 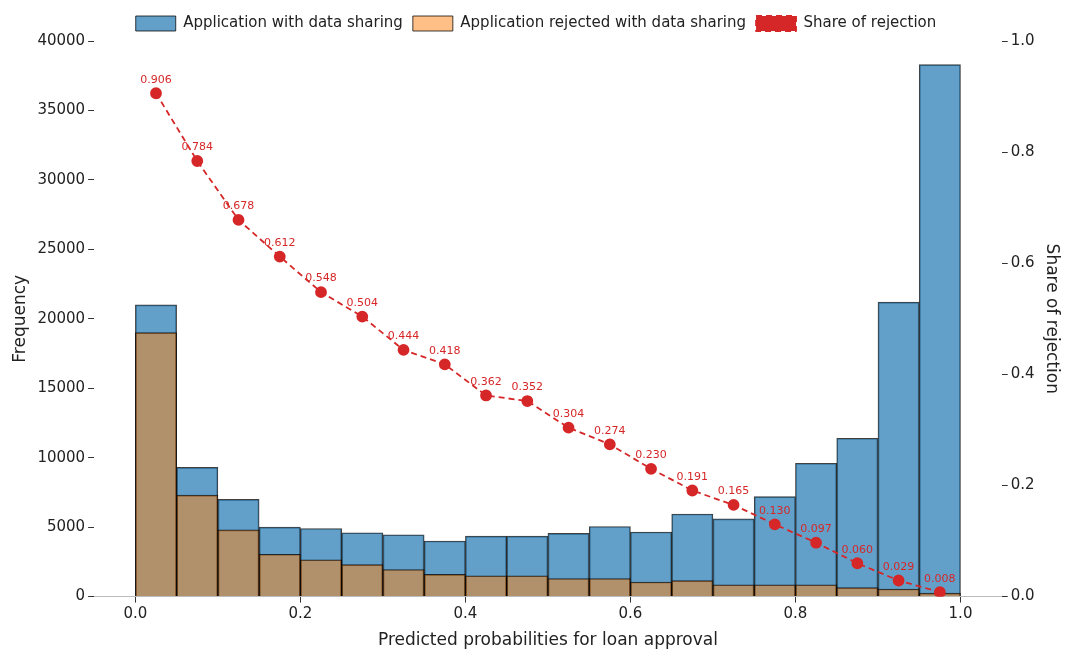 What do you see at coordinates (66, 526) in the screenshot?
I see `y-tick-label: 5000` at bounding box center [66, 526].